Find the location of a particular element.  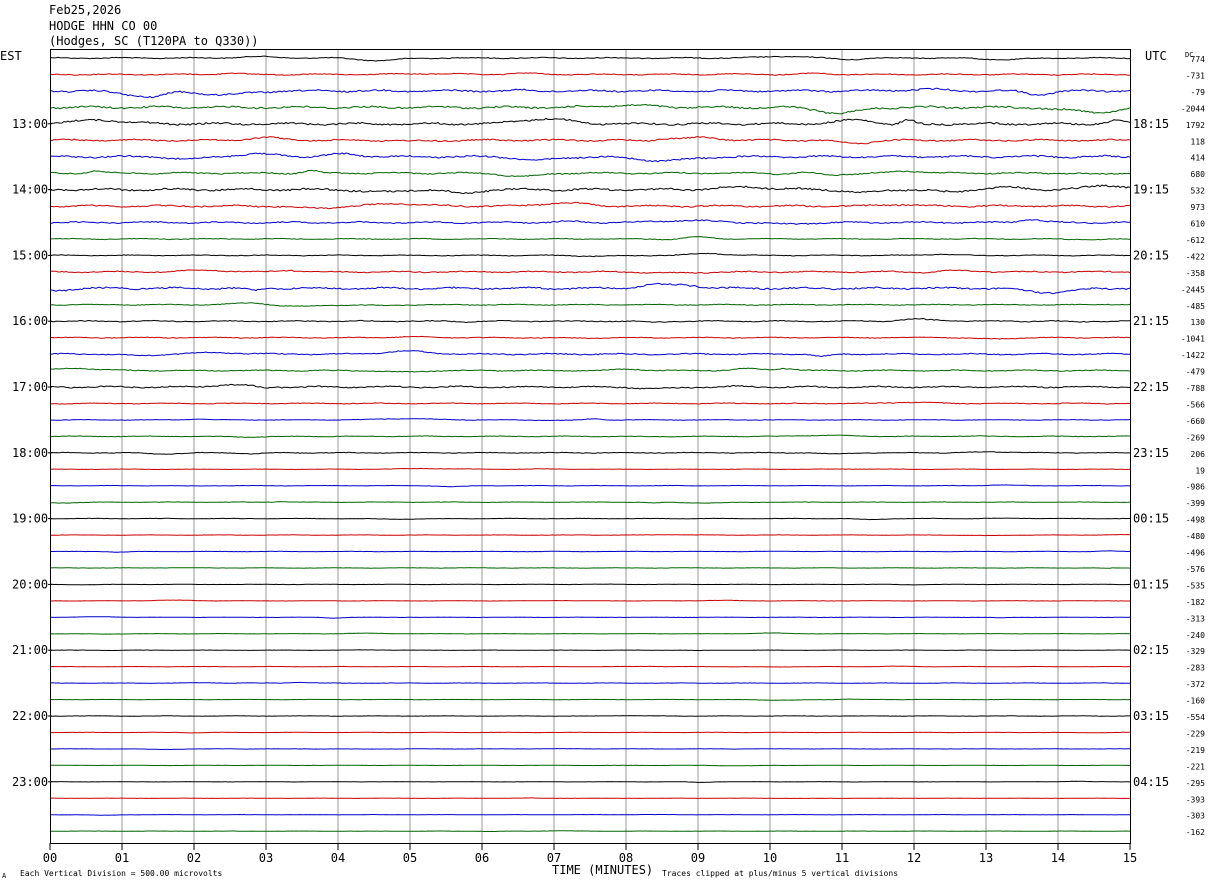

dc-offset-label: -160 is located at coordinates (1195, 701).